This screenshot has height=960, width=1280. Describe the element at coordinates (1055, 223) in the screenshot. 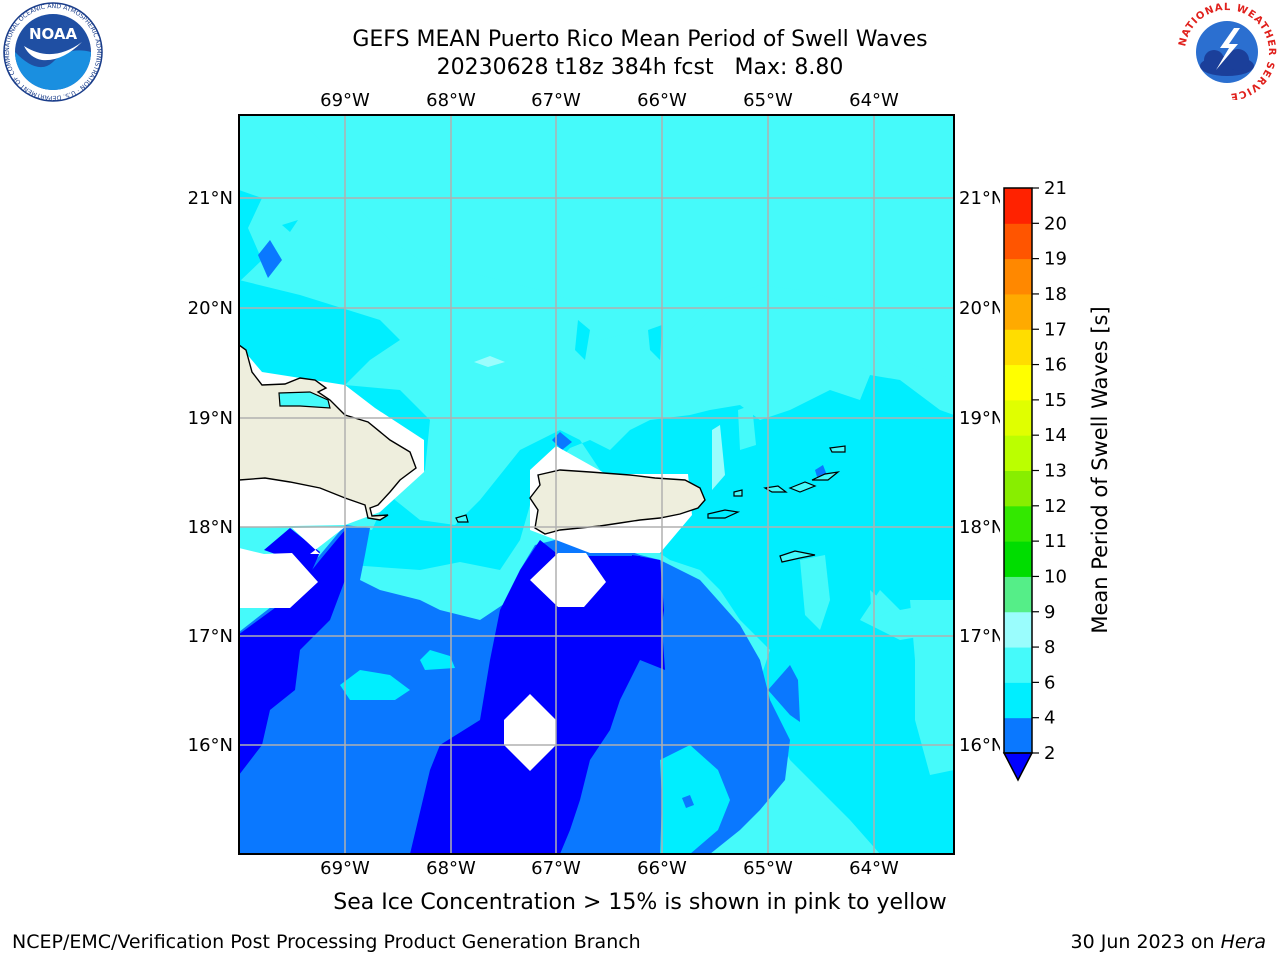

I see `colorbar-tick-label: 20` at that location.